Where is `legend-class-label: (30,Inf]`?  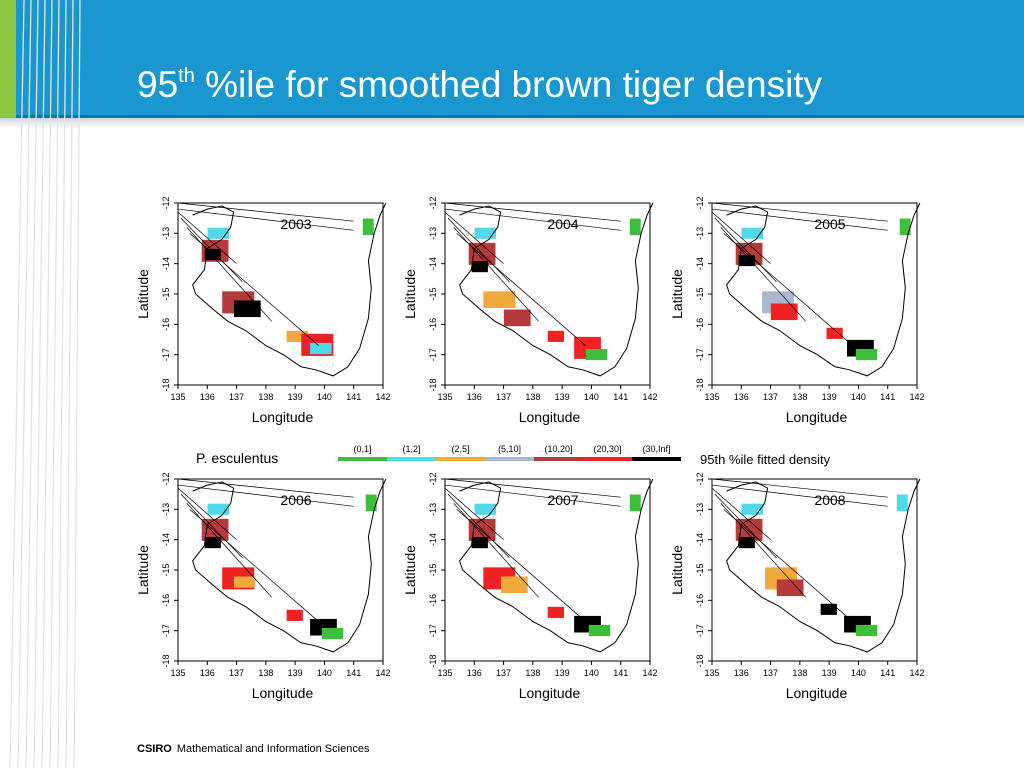
legend-class-label: (30,Inf] is located at coordinates (656, 449).